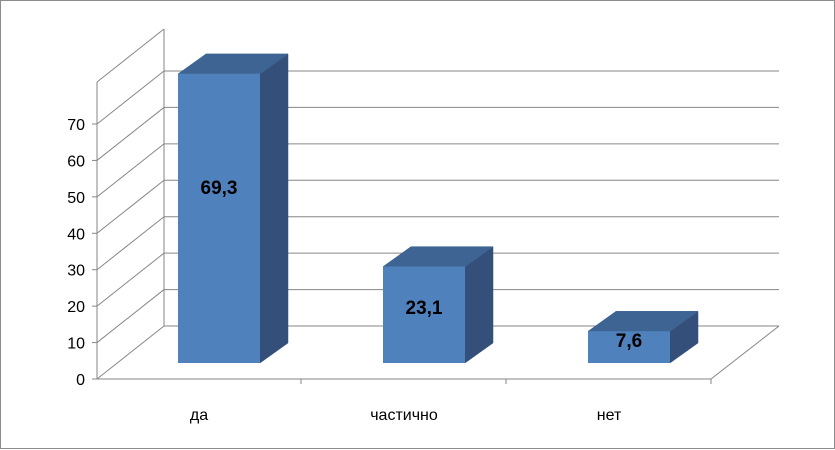 The width and height of the screenshot is (835, 450). Describe the element at coordinates (80, 380) in the screenshot. I see `y-tick-label: 0` at that location.